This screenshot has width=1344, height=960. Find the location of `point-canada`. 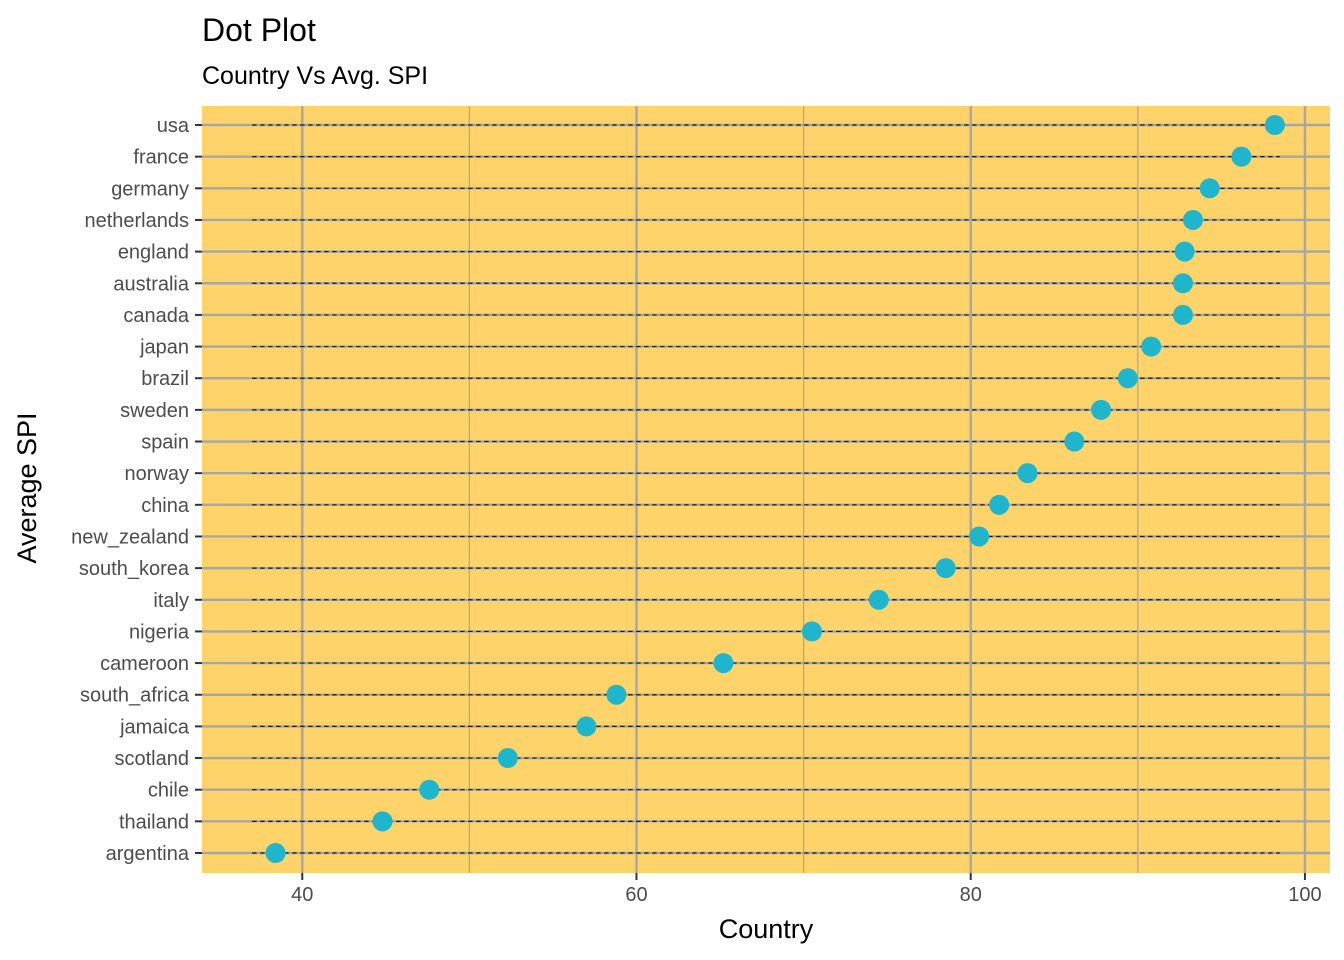

point-canada is located at coordinates (1182, 314).